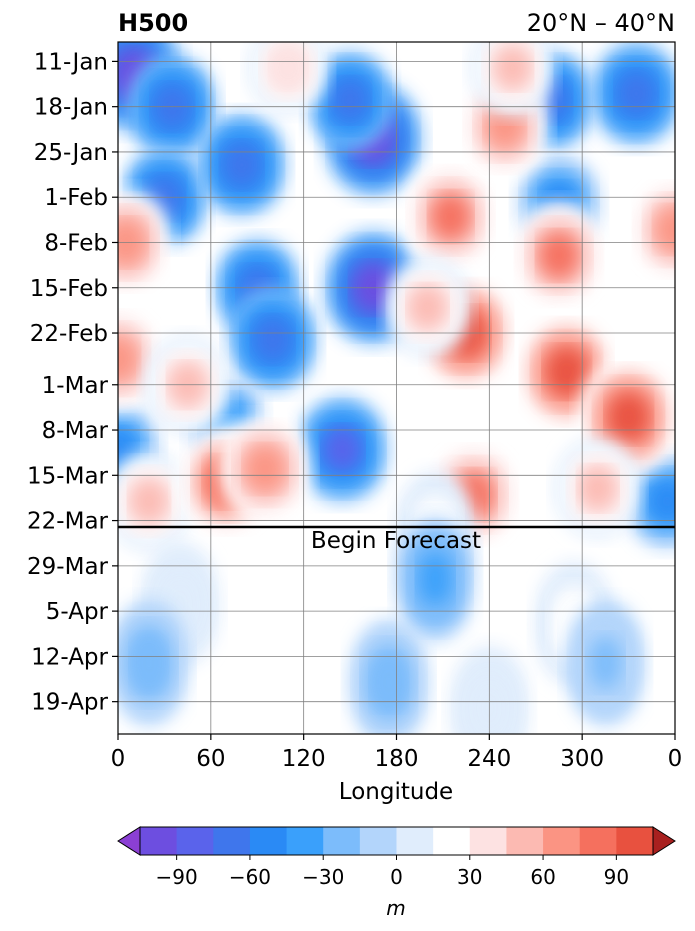  What do you see at coordinates (304, 759) in the screenshot?
I see `x-tick-label-2: 120` at bounding box center [304, 759].